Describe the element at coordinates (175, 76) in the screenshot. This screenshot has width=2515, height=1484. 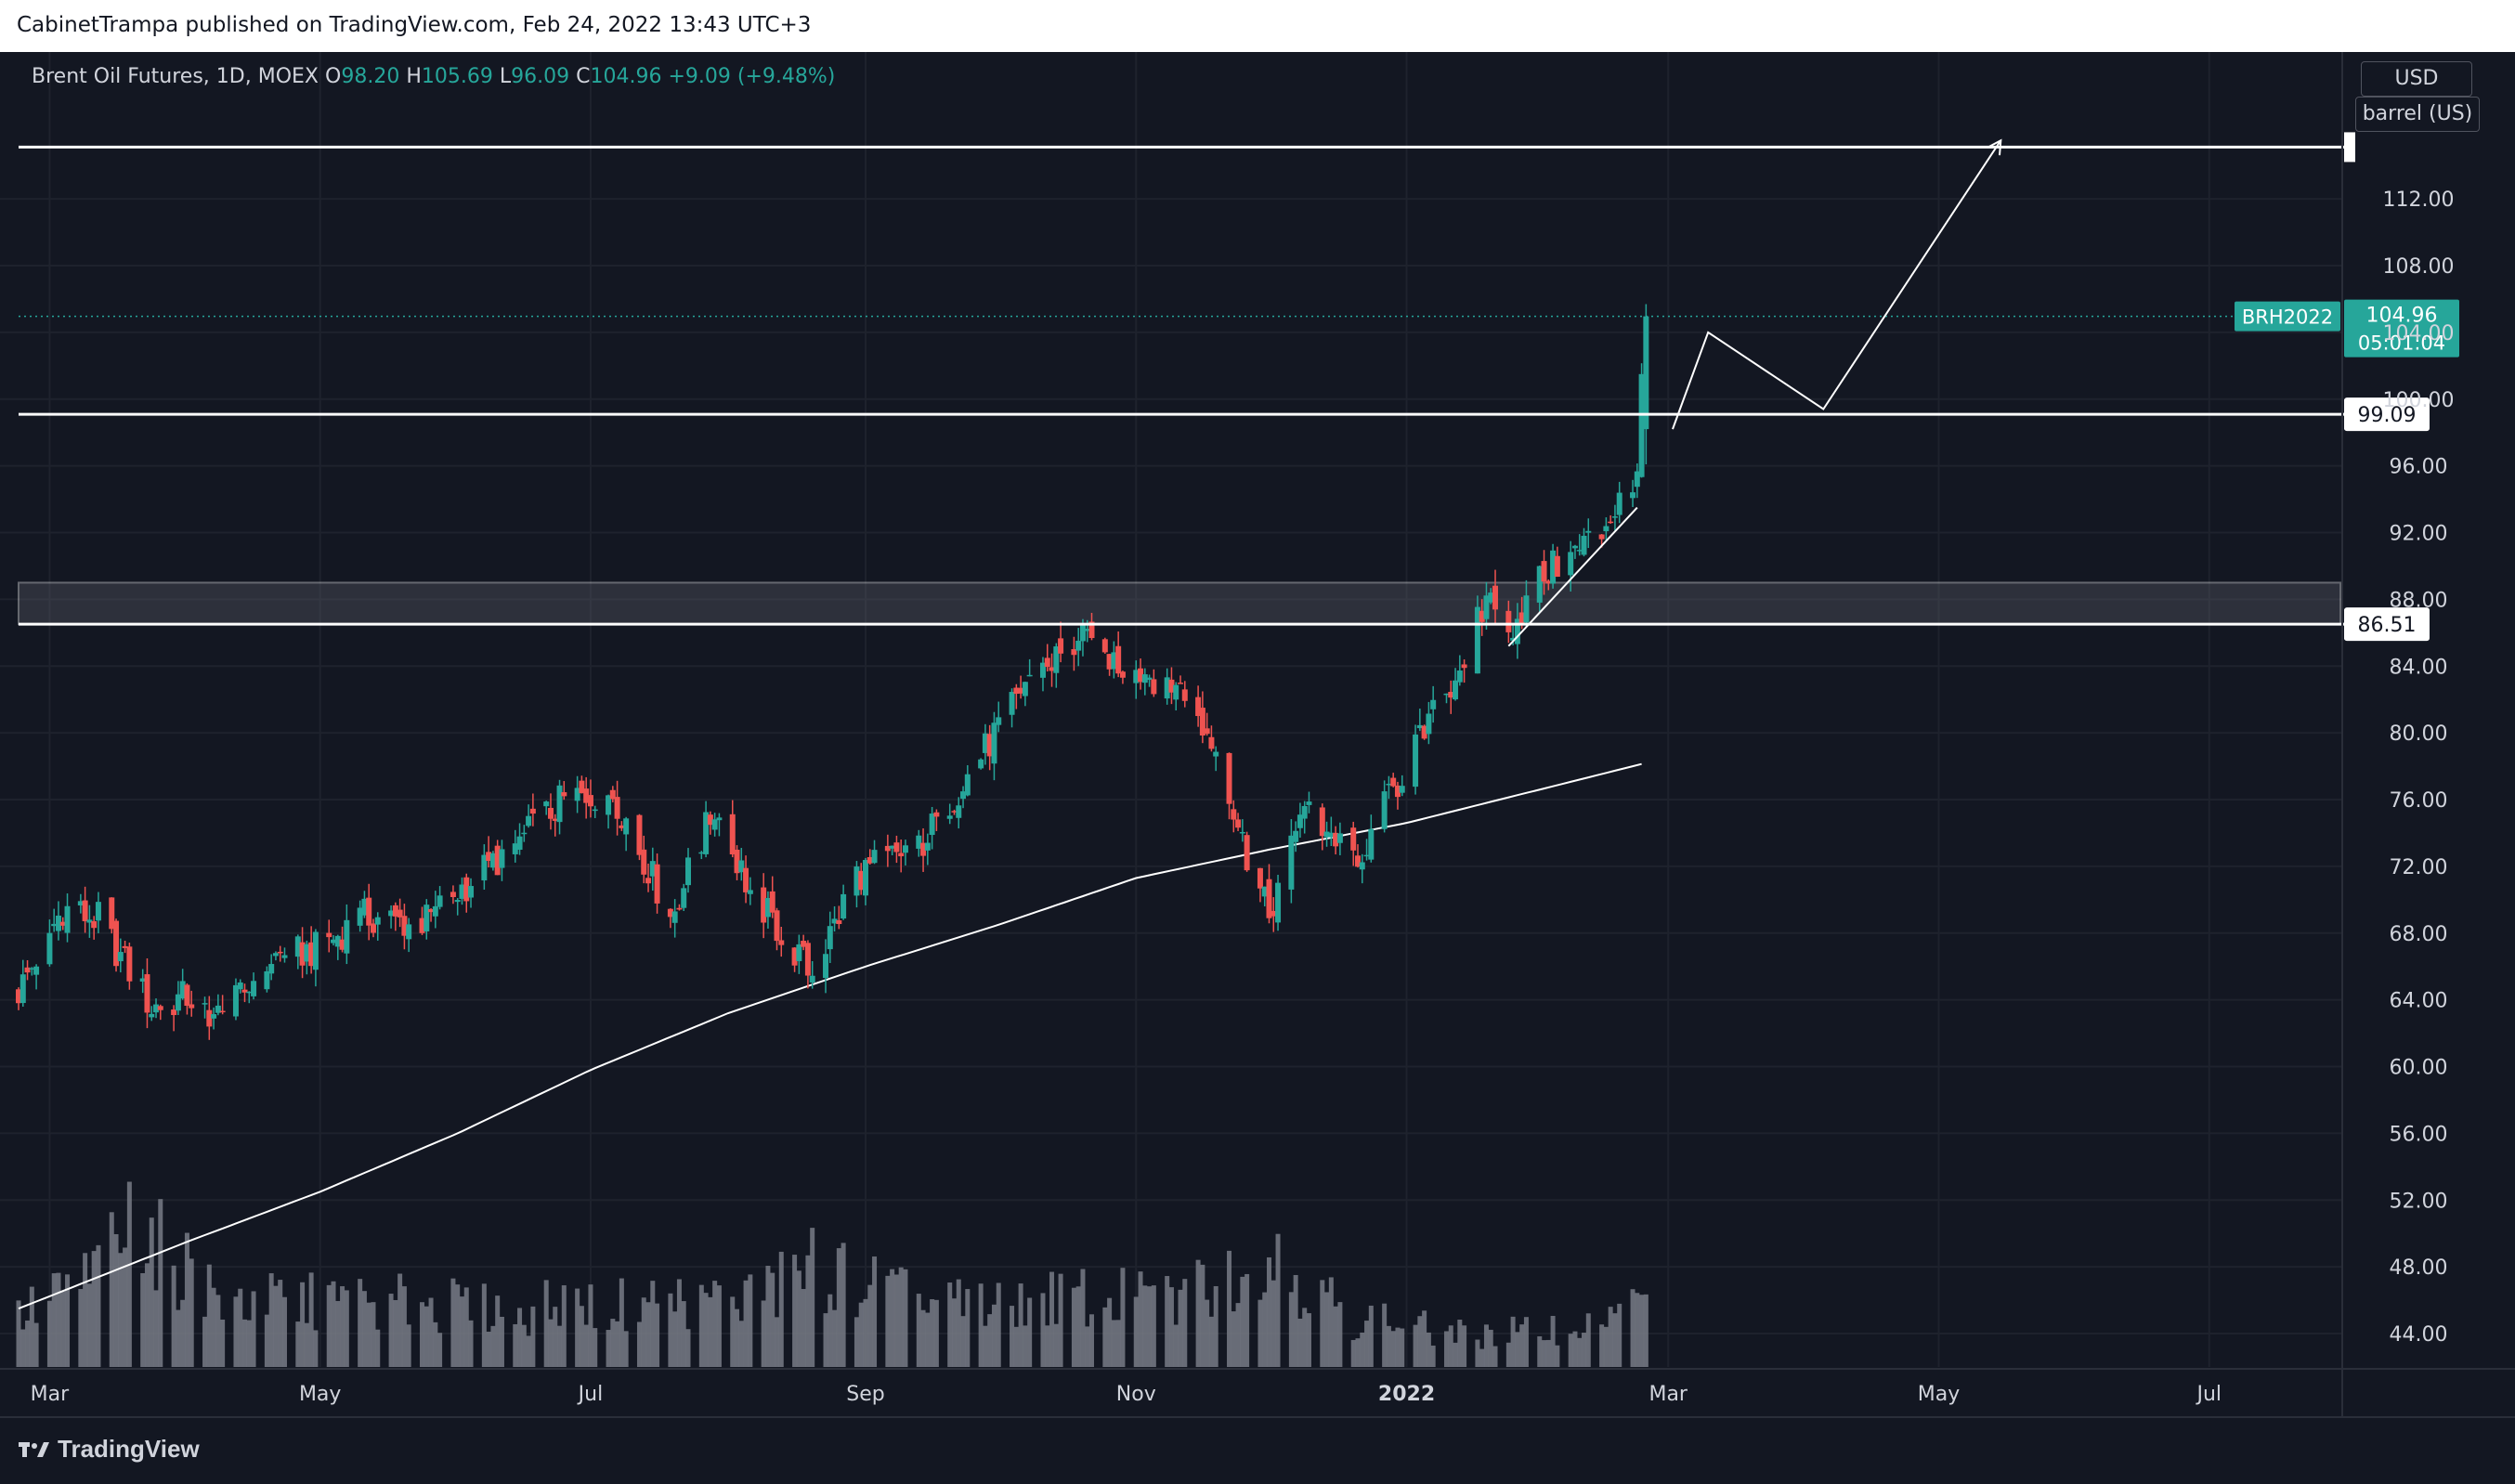
I see `symbol-name: Brent Oil Futures, 1D, MOEX` at that location.